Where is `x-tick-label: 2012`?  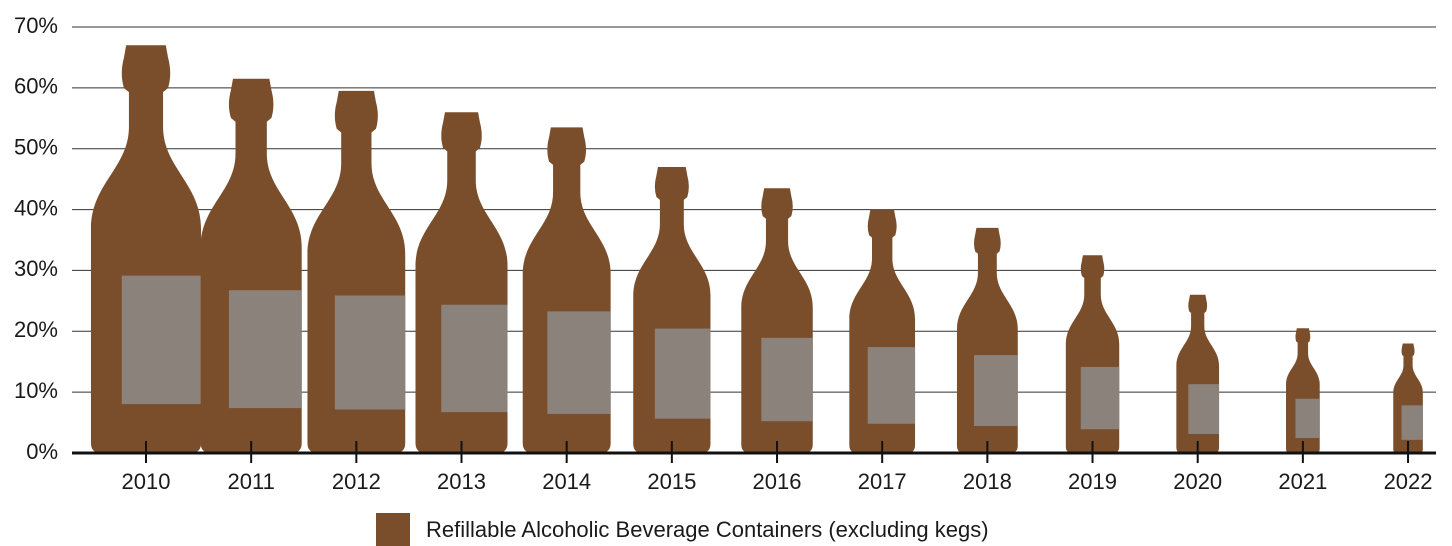 x-tick-label: 2012 is located at coordinates (356, 481).